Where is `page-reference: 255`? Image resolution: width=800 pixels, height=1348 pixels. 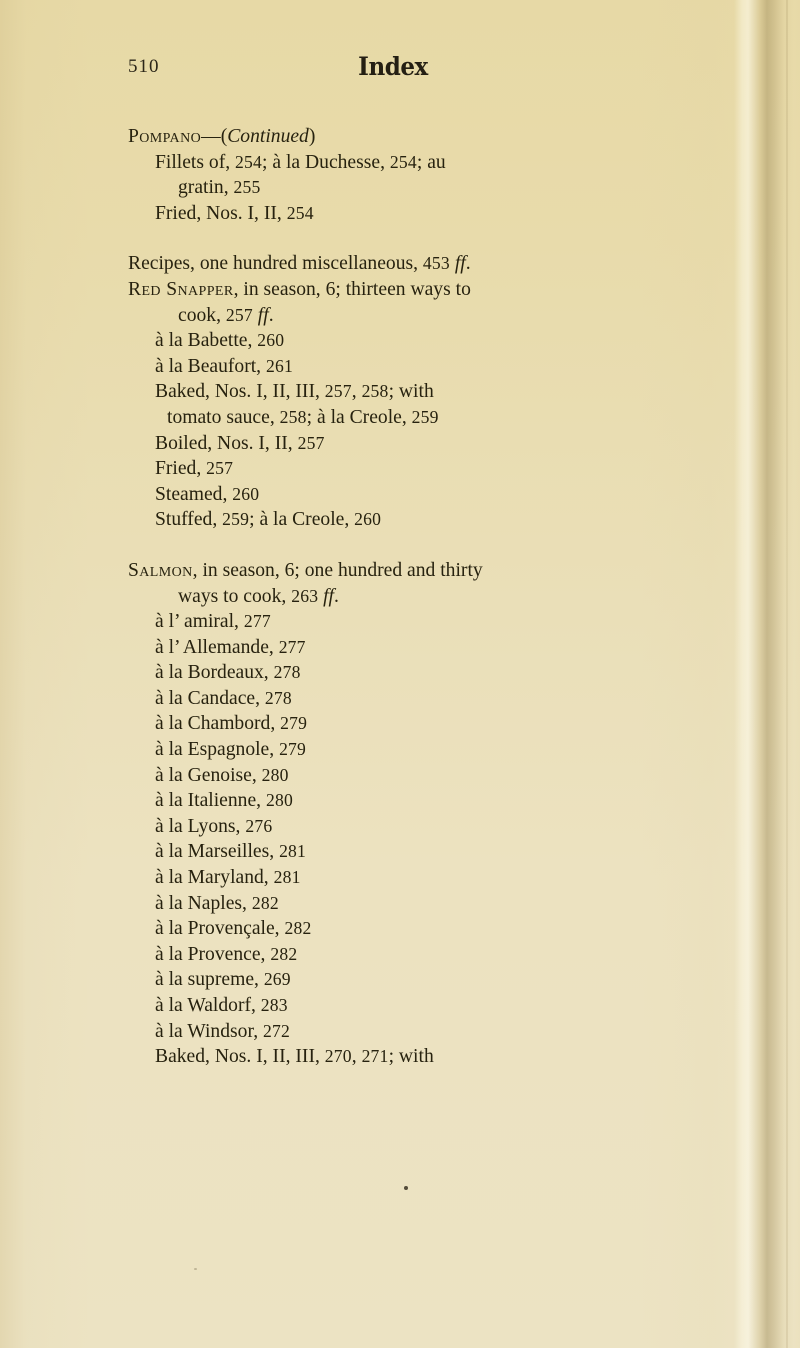 page-reference: 255 is located at coordinates (247, 187).